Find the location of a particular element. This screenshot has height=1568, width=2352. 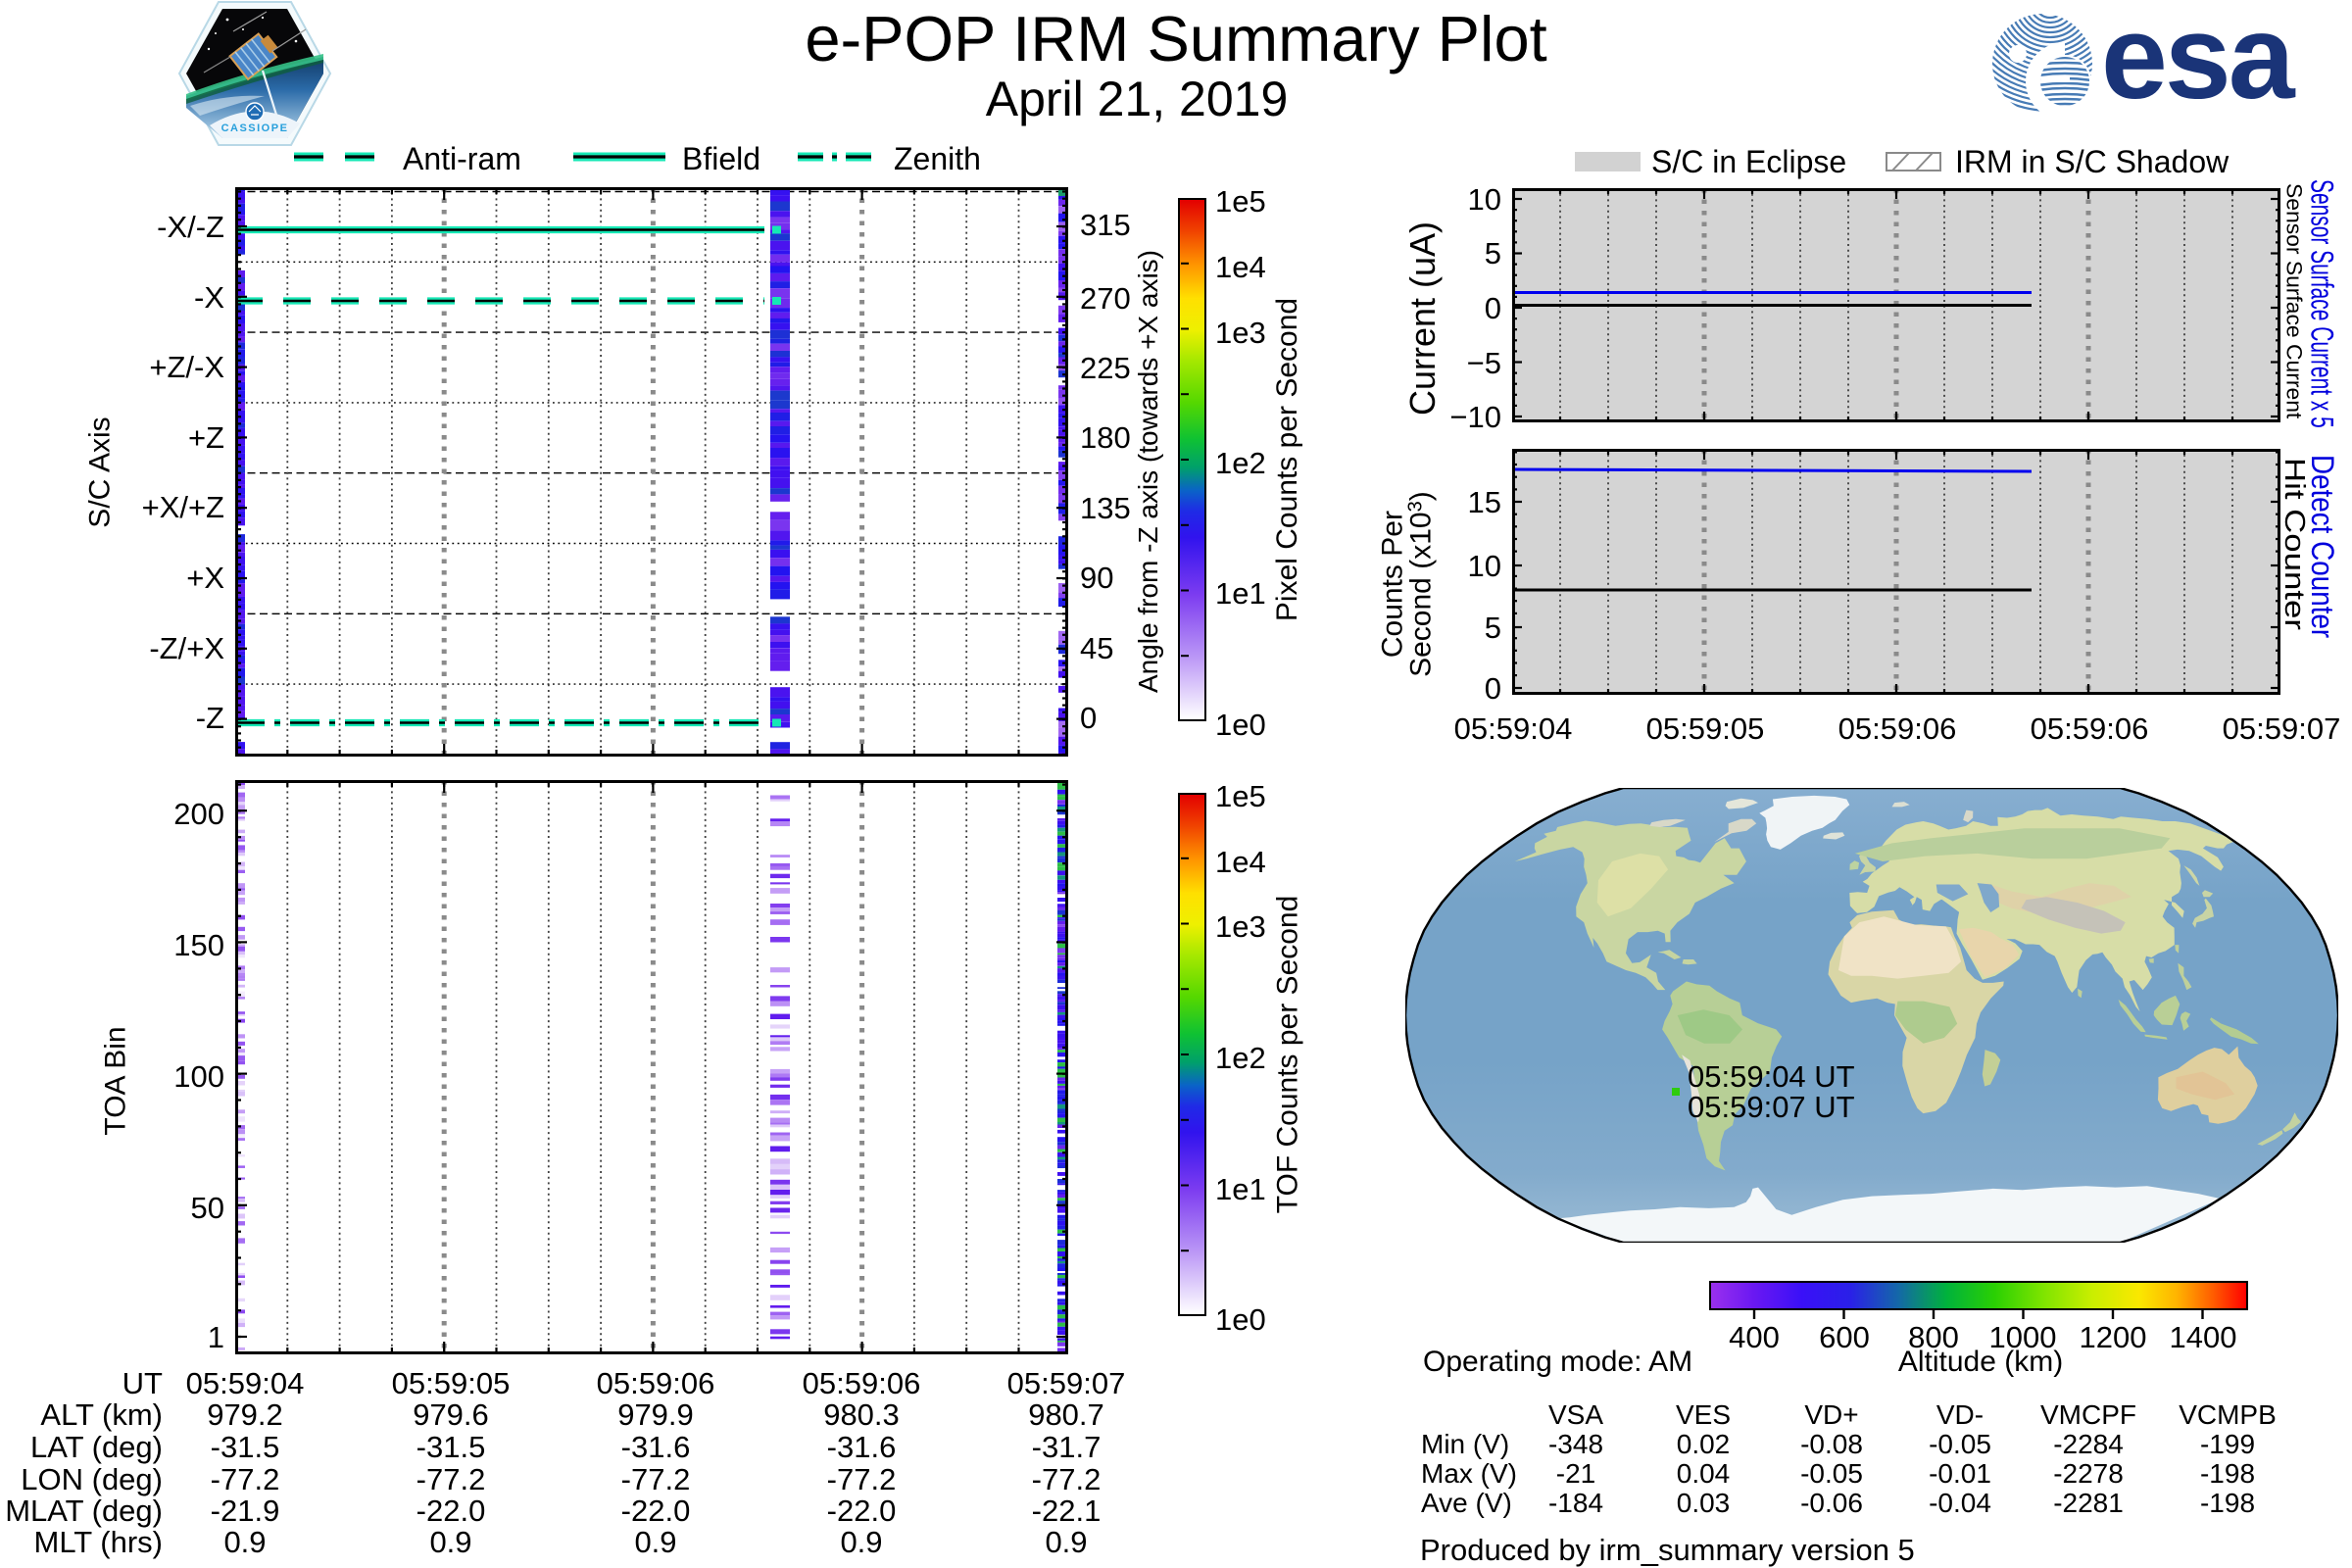

svg-text: CASSIOPE is located at coordinates (255, 128).